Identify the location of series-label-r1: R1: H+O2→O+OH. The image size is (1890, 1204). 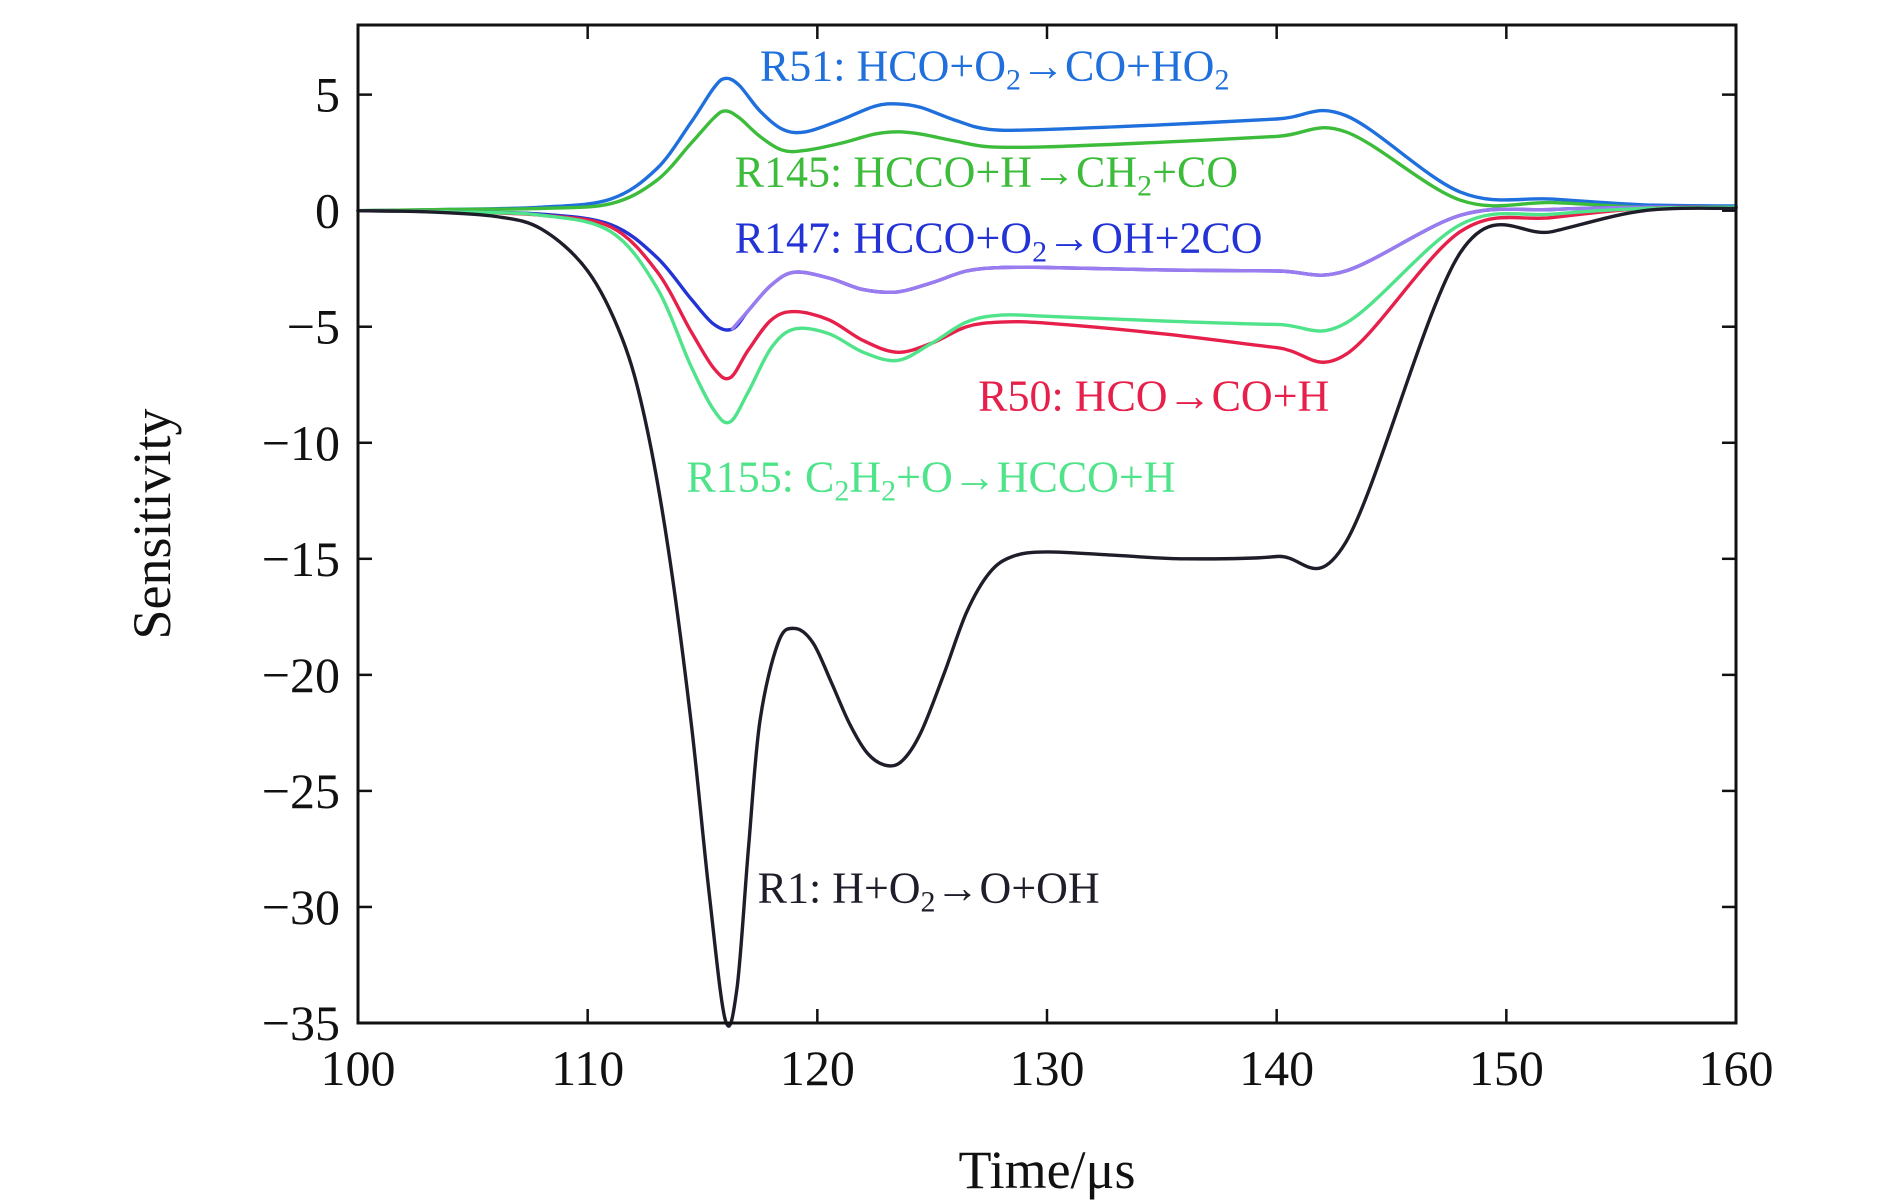
(929, 890).